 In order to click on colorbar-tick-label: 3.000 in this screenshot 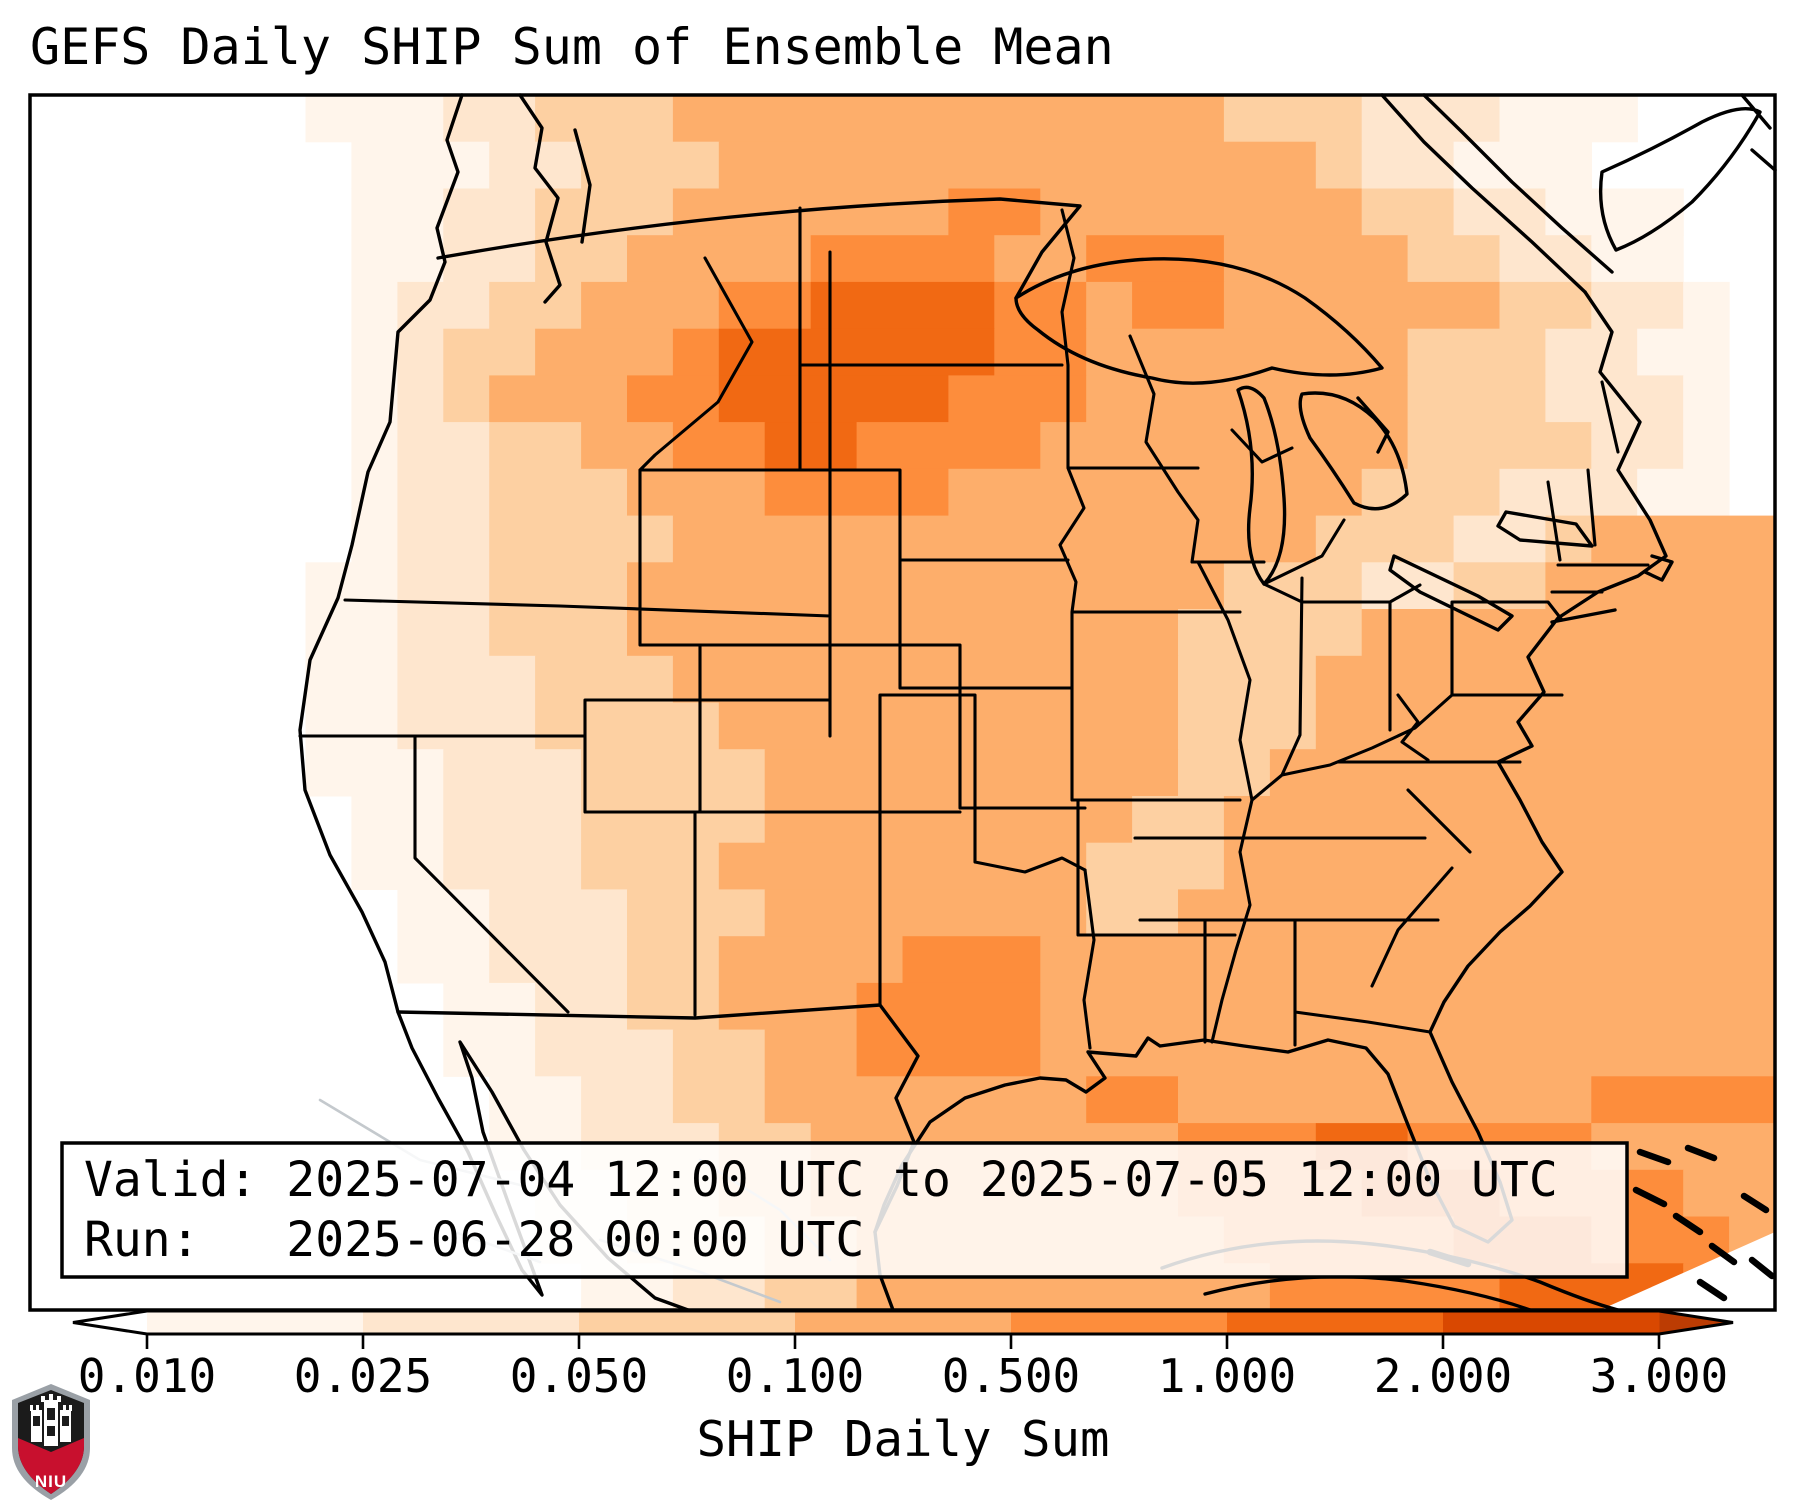, I will do `click(1659, 1376)`.